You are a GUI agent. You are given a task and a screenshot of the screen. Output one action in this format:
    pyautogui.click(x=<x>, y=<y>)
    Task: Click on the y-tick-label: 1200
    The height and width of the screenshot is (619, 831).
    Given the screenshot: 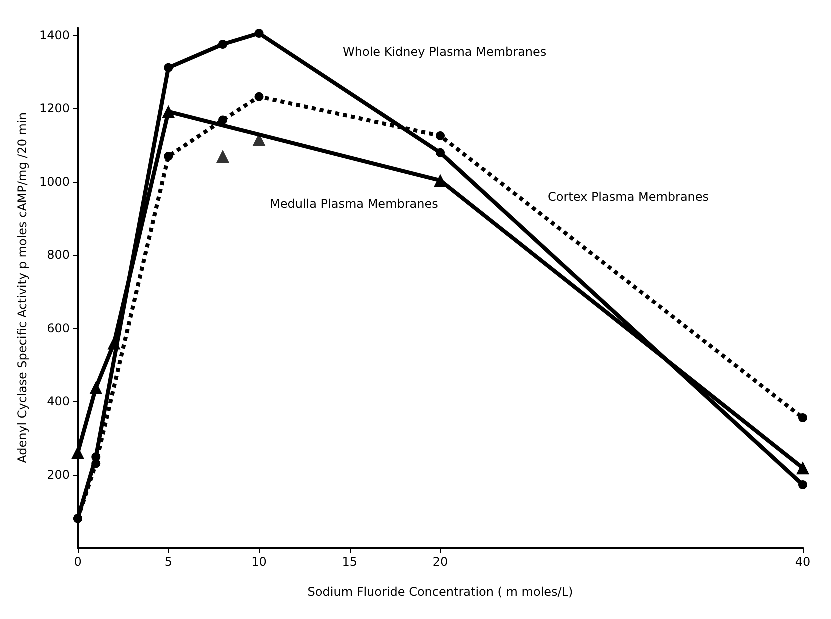 What is the action you would take?
    pyautogui.click(x=54, y=109)
    